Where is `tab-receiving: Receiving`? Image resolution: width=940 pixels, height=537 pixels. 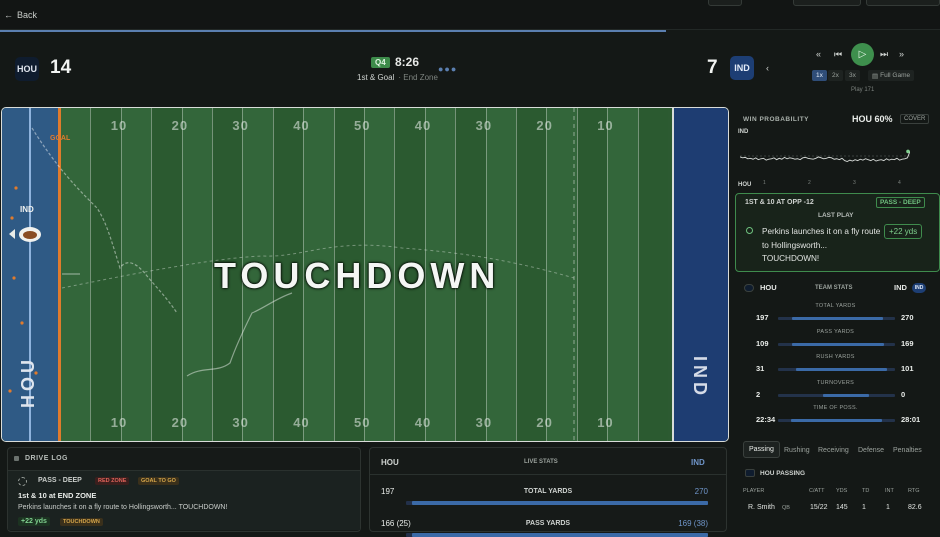 tab-receiving: Receiving is located at coordinates (833, 450).